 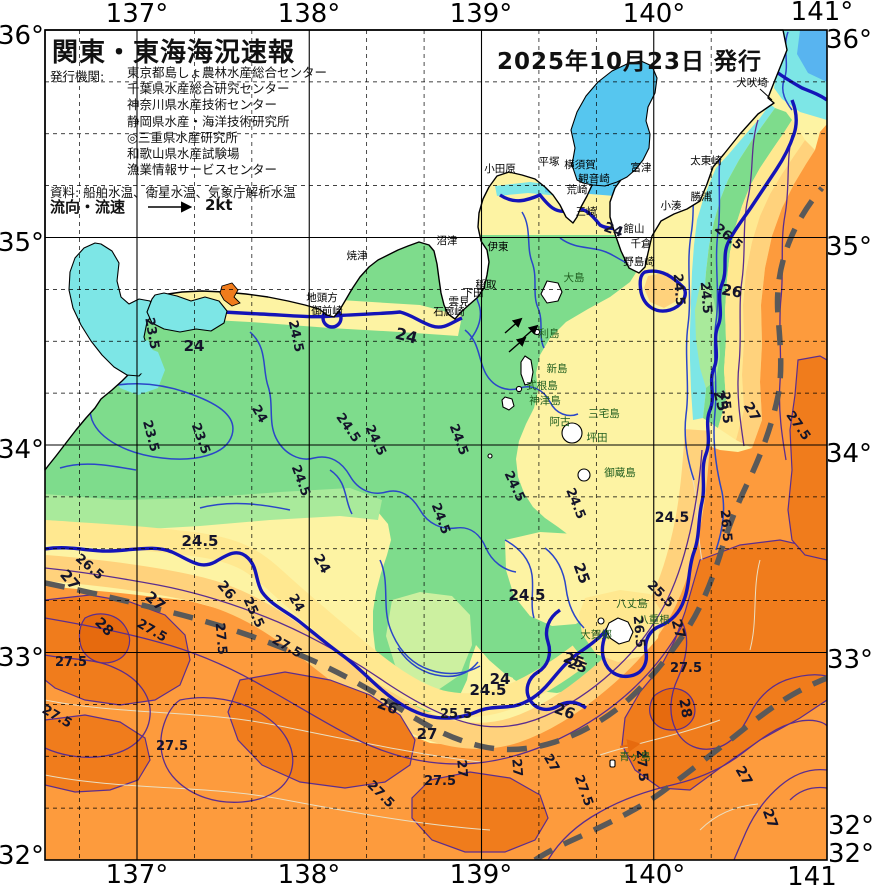 I want to click on current-vector, so click(x=513, y=325).